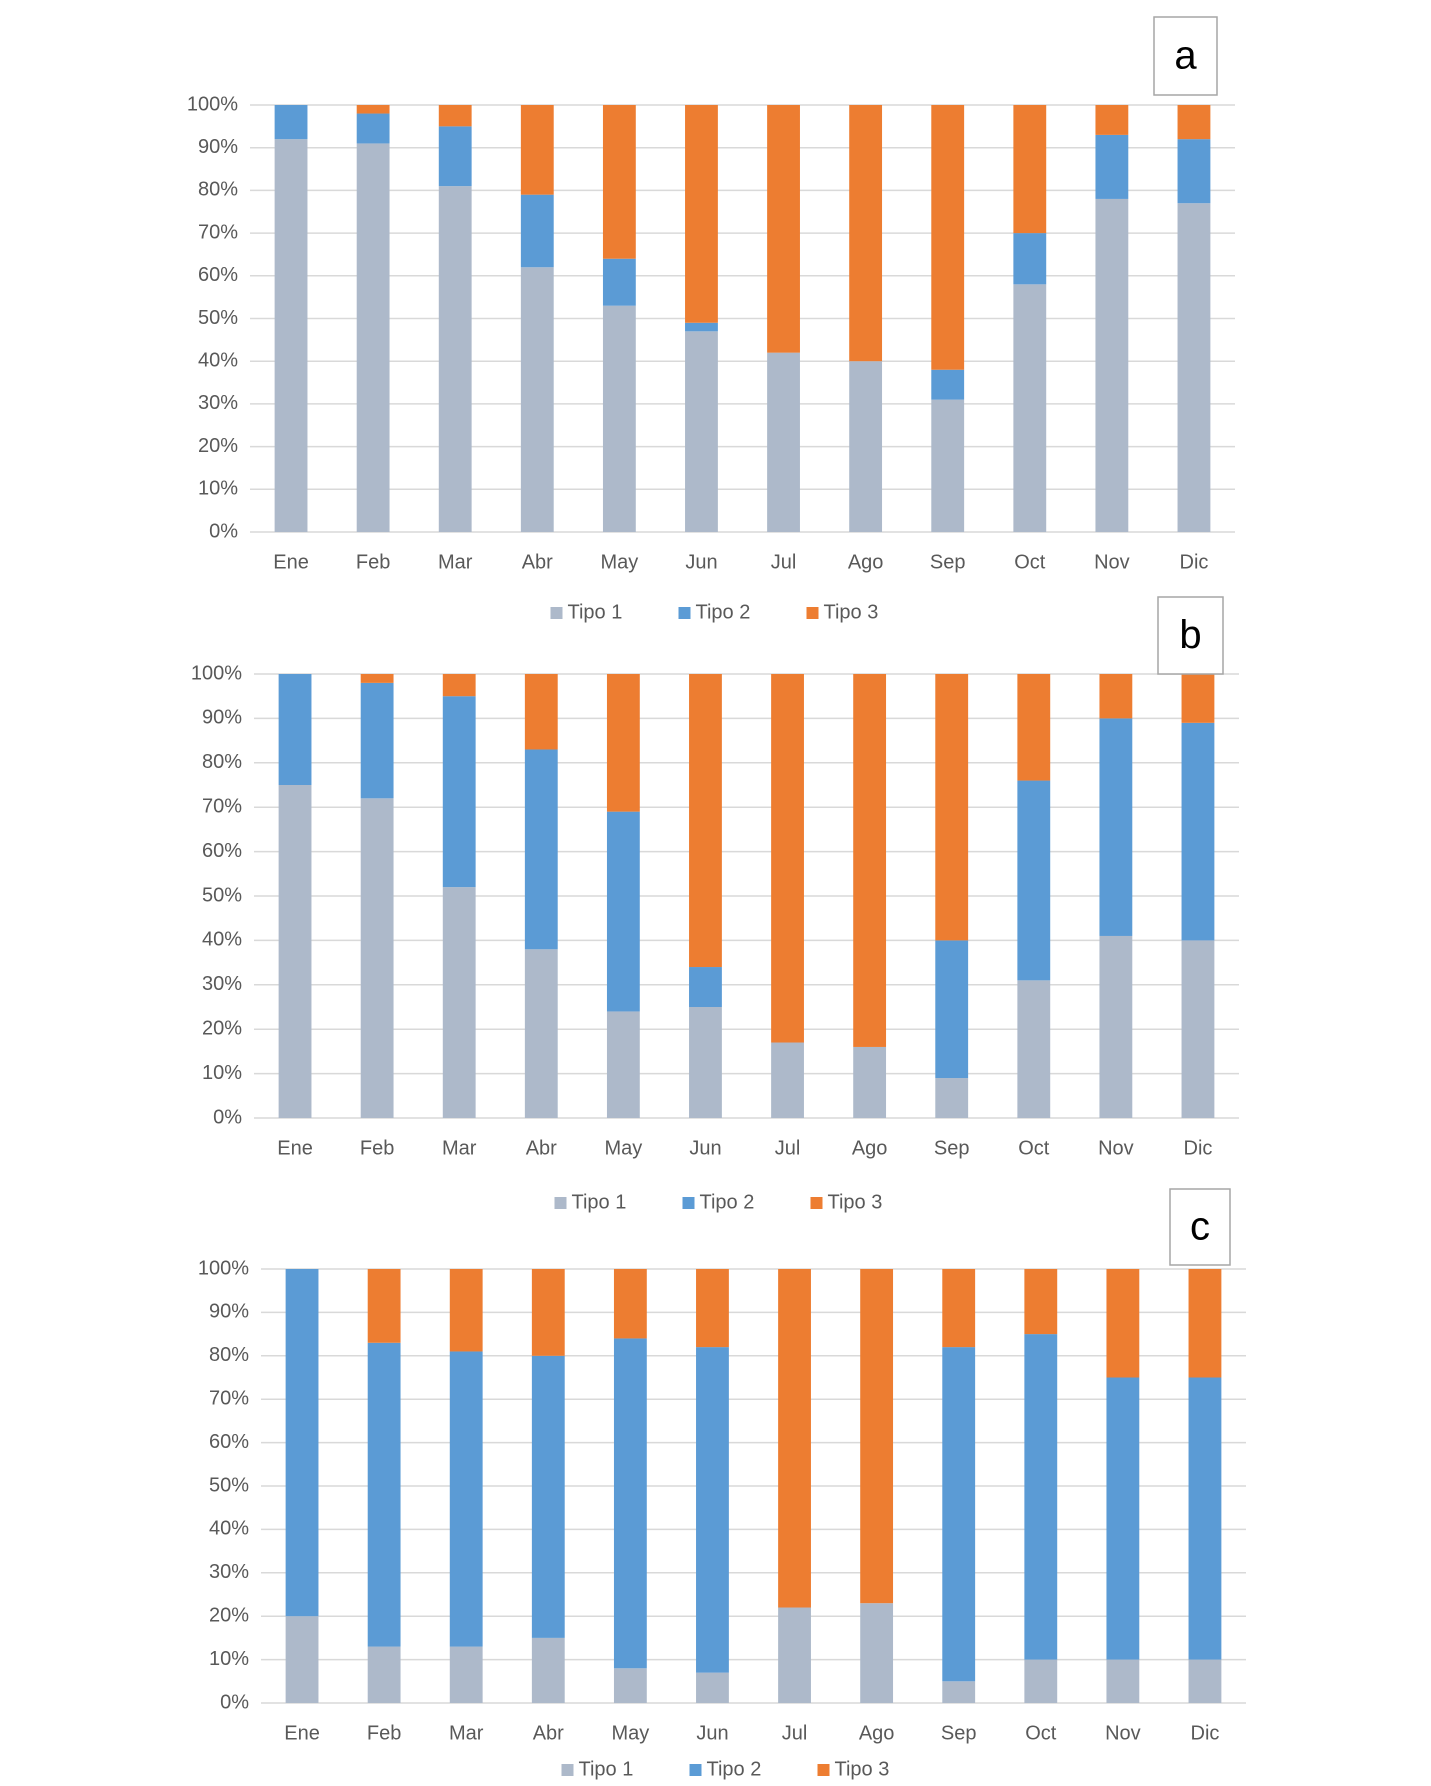 This screenshot has width=1431, height=1786. I want to click on legend-label: Tipo 1, so click(599, 1202).